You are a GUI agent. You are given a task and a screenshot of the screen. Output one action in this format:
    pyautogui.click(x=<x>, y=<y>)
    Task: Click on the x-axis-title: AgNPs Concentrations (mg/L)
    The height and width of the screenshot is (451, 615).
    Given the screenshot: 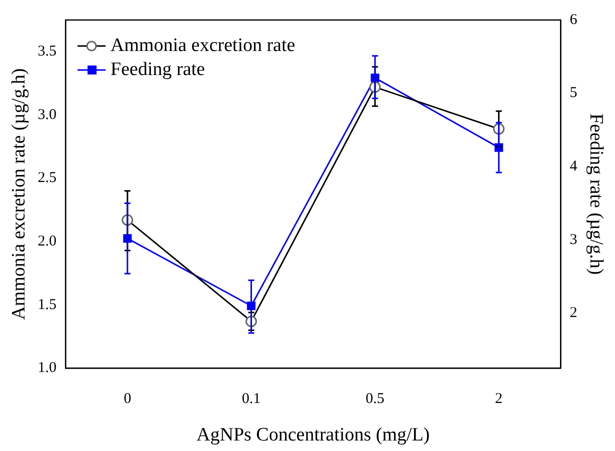 What is the action you would take?
    pyautogui.click(x=313, y=435)
    